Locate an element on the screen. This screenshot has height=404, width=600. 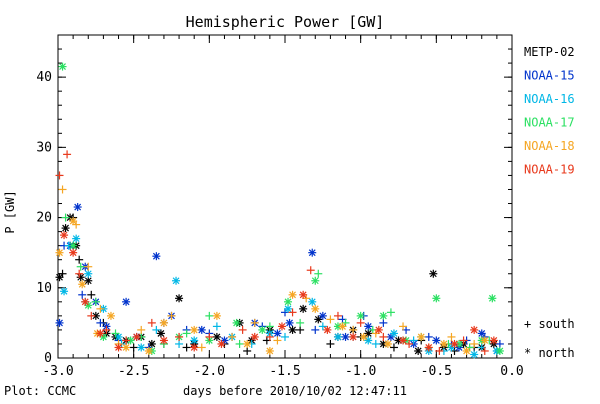
x-tick-label: -2.5 is located at coordinates (133, 371).